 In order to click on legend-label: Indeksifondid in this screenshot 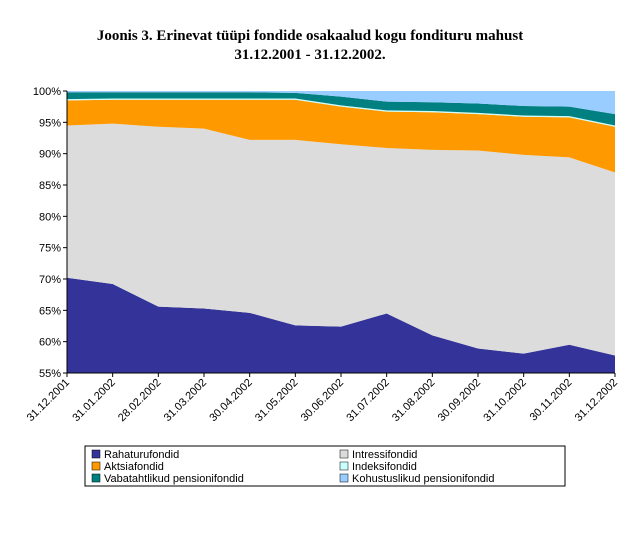, I will do `click(384, 467)`.